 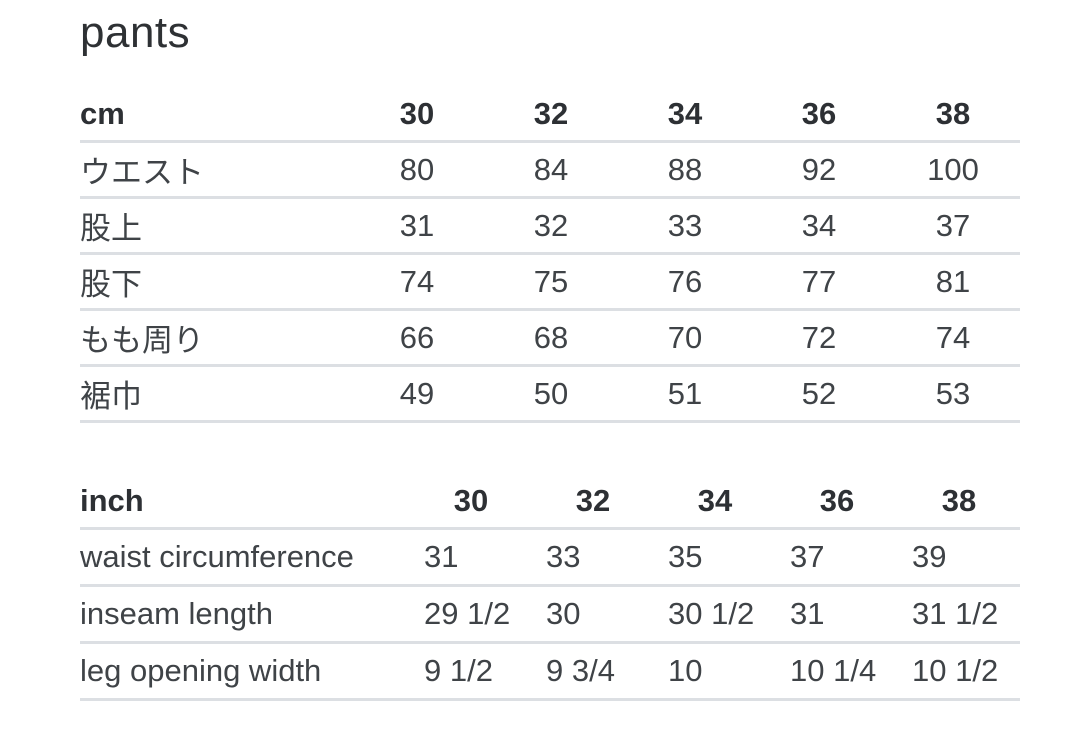 What do you see at coordinates (215, 227) in the screenshot?
I see `row-label: 股上` at bounding box center [215, 227].